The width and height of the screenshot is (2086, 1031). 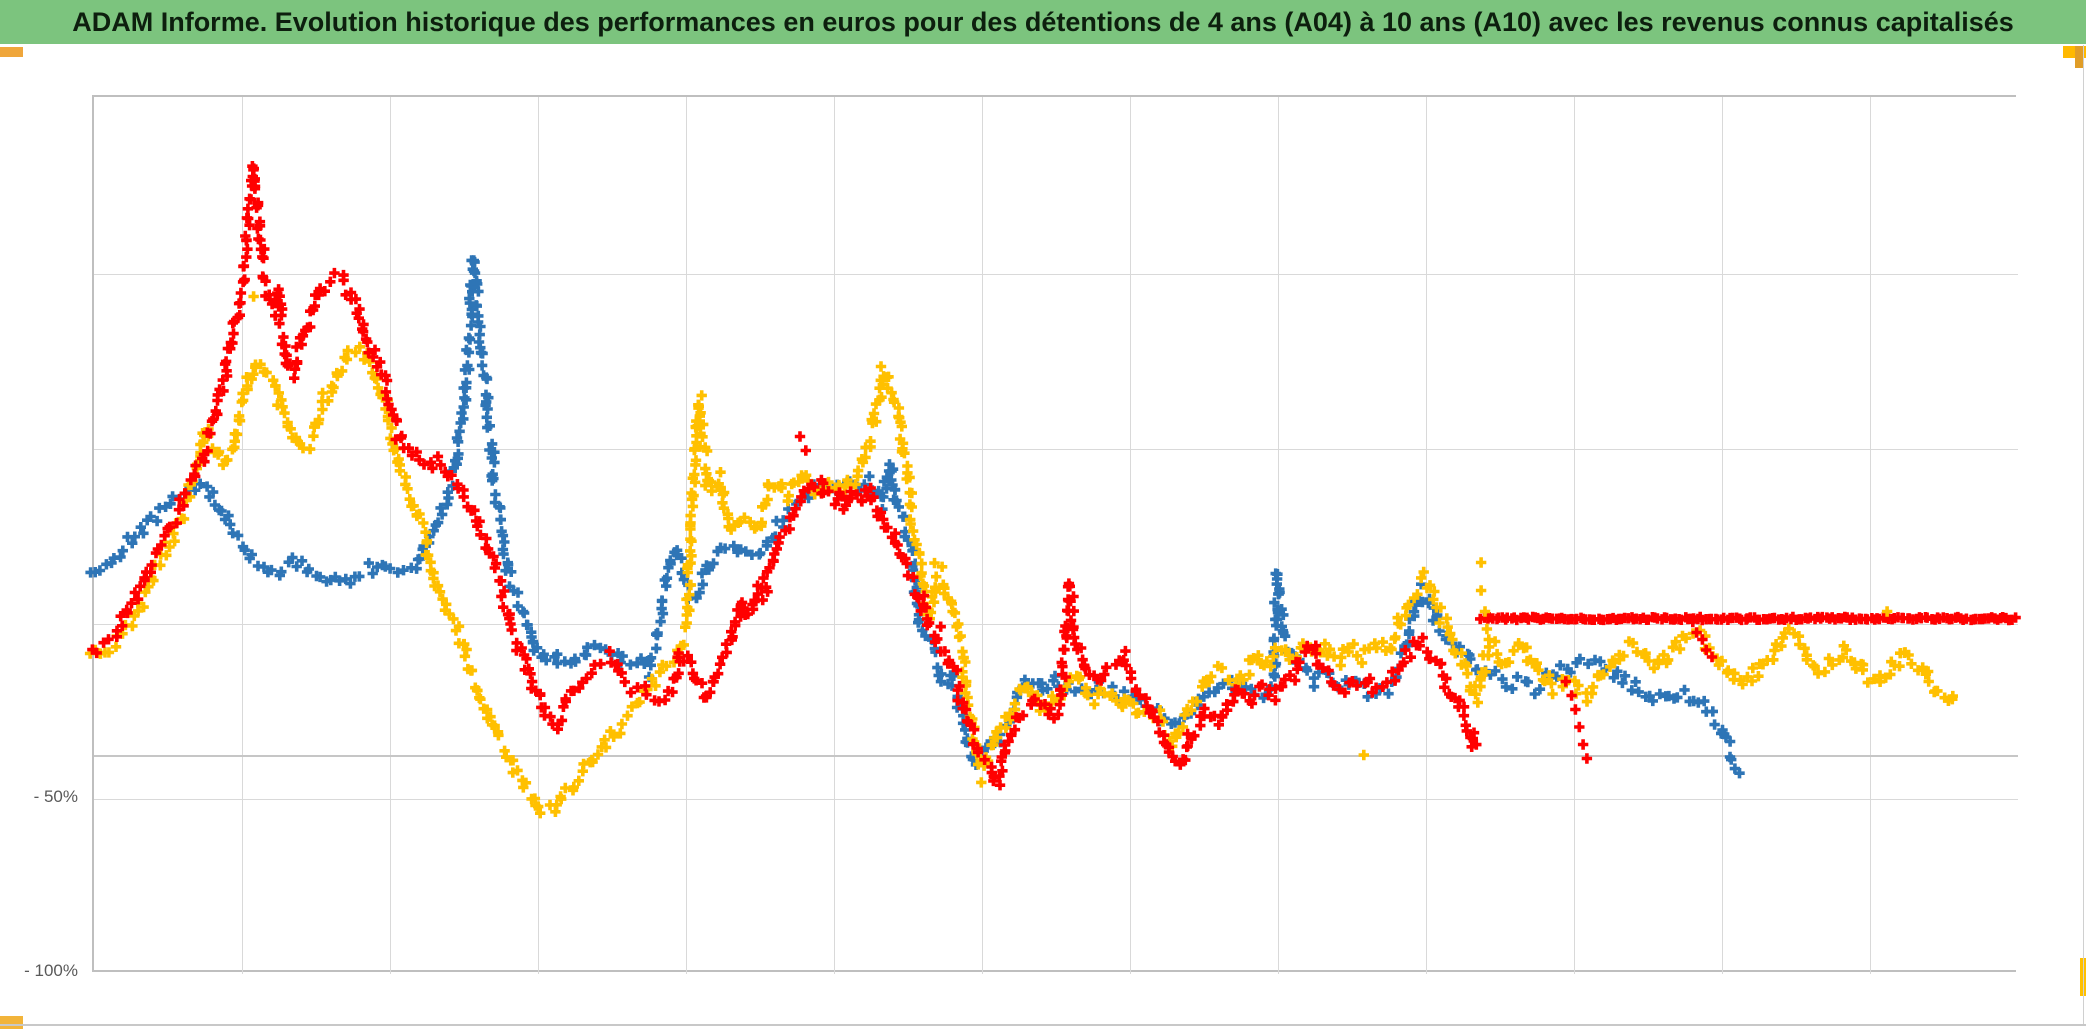 What do you see at coordinates (1056, 755) in the screenshot?
I see `horizontal-axis-line` at bounding box center [1056, 755].